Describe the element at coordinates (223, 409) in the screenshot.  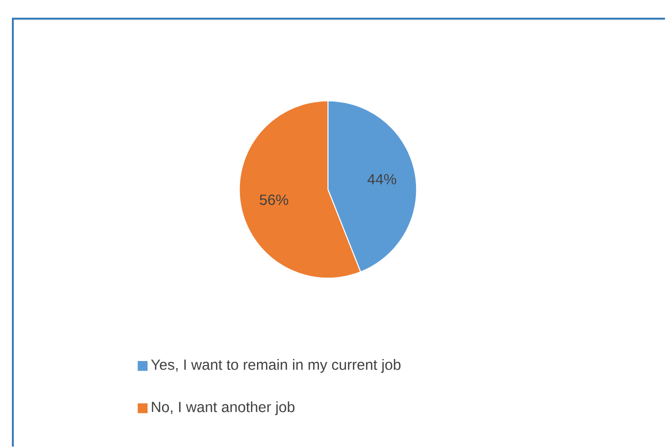
I see `legend-label: No, I want another job` at that location.